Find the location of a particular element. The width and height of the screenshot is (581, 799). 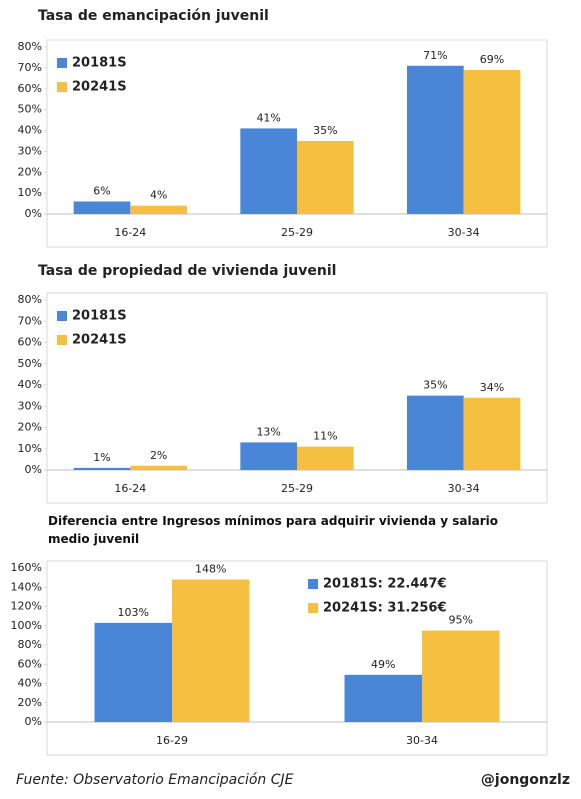

value-label: 2% is located at coordinates (158, 455).